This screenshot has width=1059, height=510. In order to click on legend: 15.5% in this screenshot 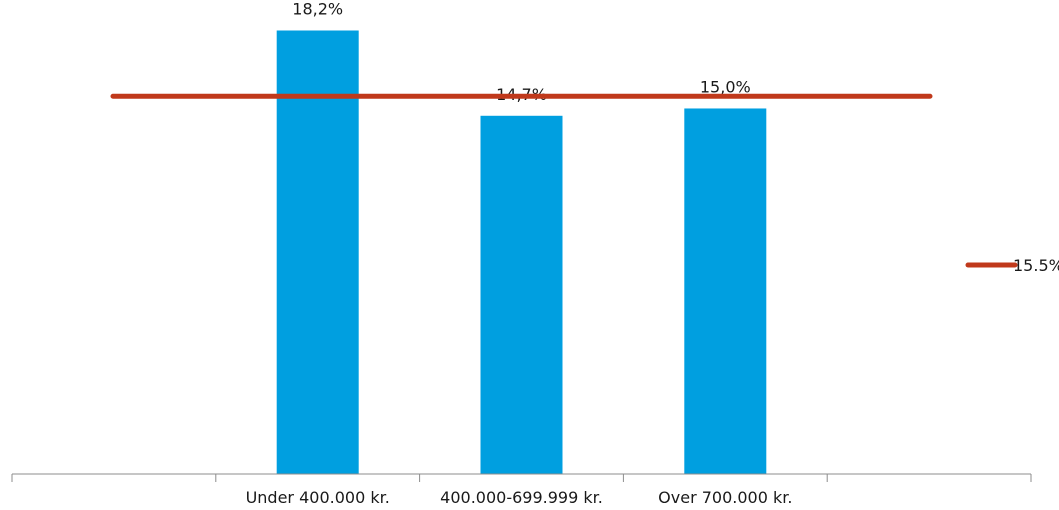, I will do `click(1012, 265)`.